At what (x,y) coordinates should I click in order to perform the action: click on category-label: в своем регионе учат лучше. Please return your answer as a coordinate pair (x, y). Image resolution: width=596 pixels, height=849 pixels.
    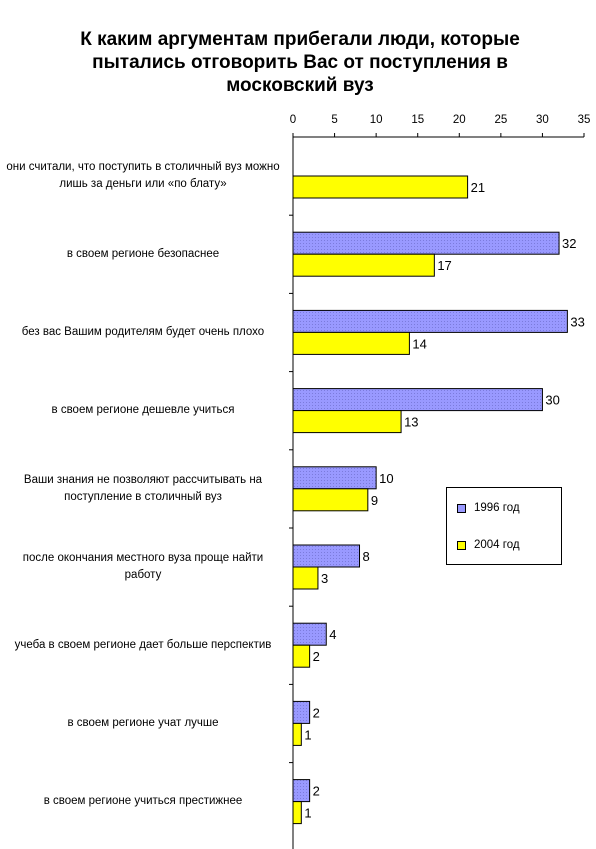
    Looking at the image, I should click on (143, 722).